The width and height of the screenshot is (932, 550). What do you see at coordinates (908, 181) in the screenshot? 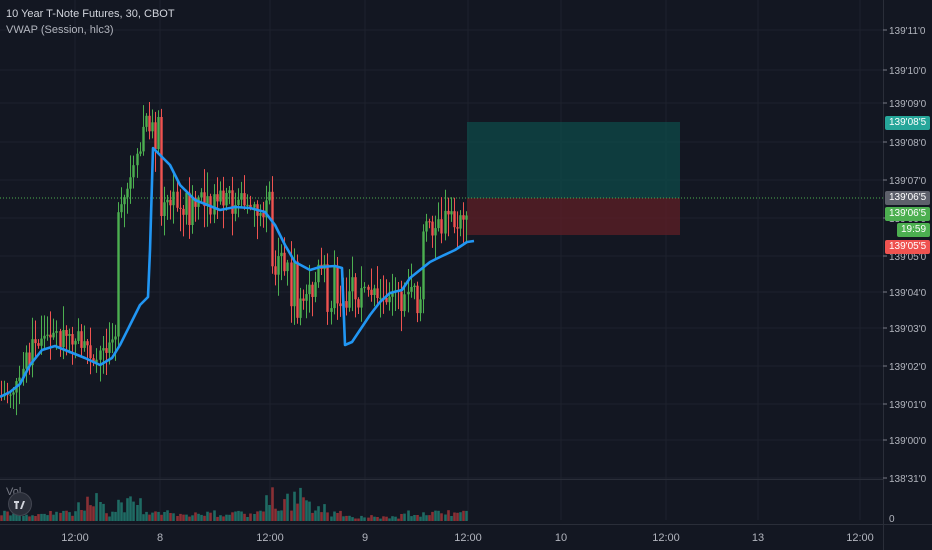
I see `price-axis-label: 139'07'0` at bounding box center [908, 181].